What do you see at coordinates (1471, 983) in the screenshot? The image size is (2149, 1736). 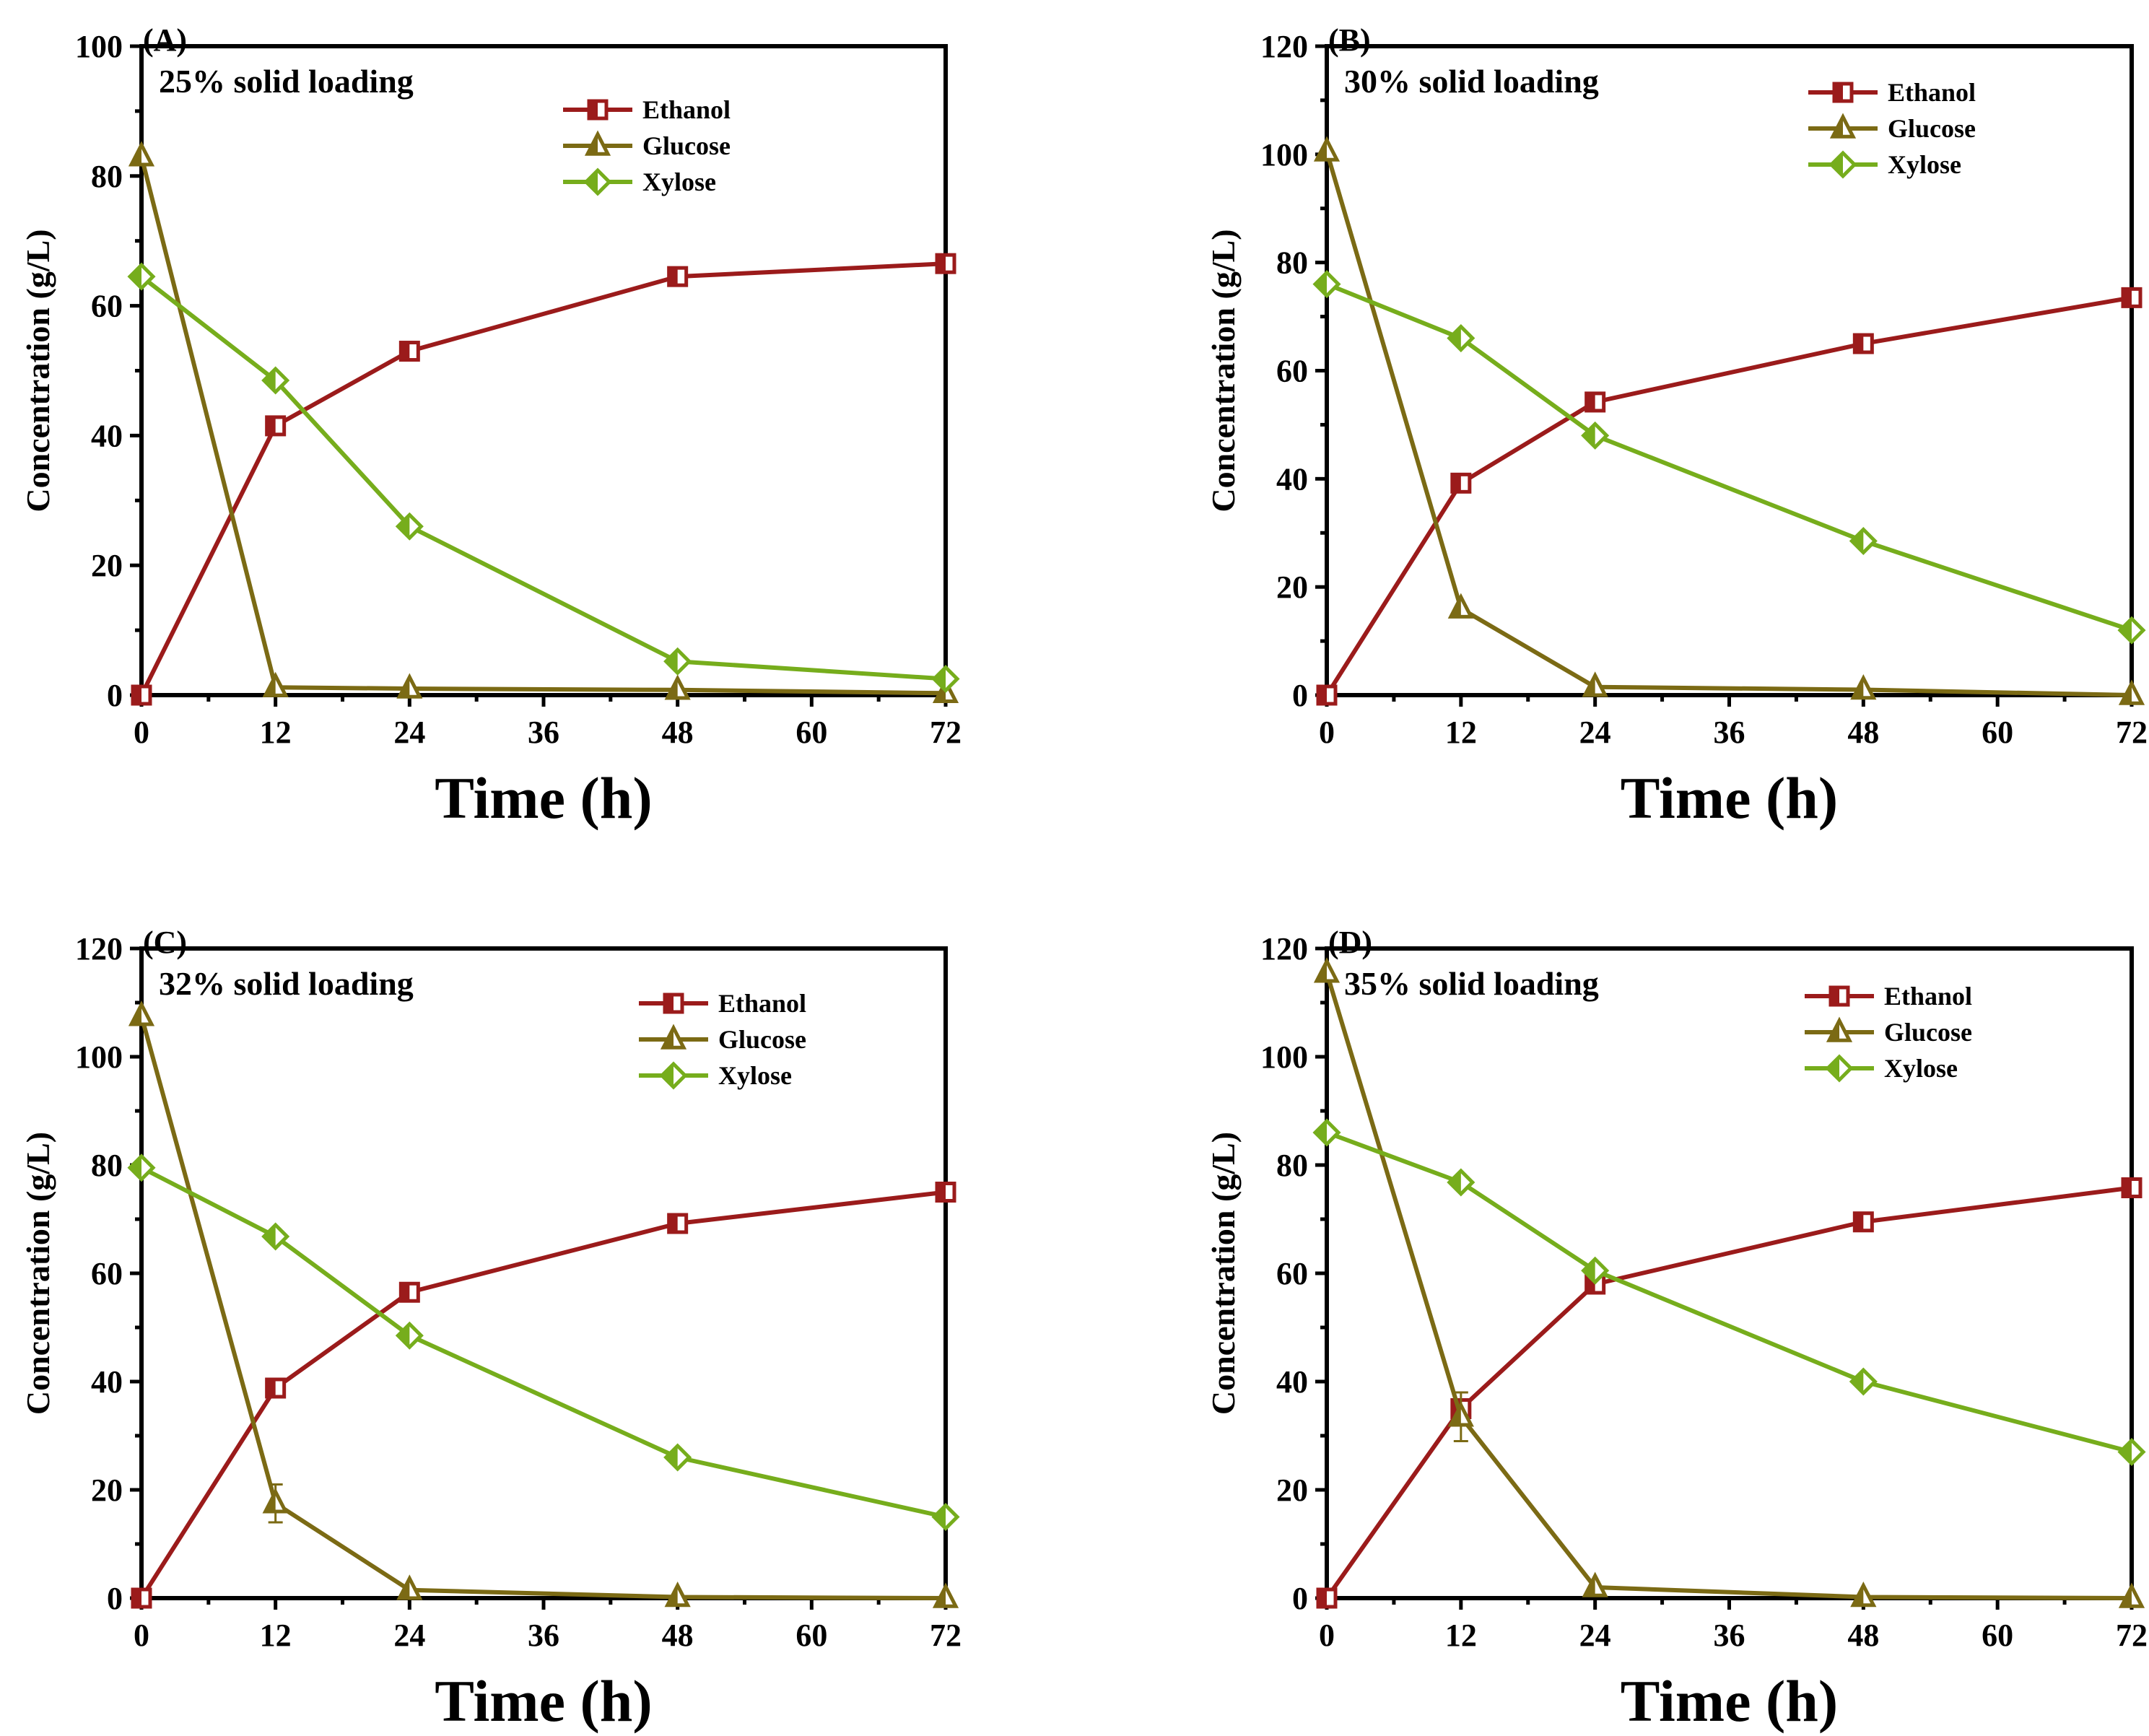 I see `panel-annotation: 35% solid loading` at bounding box center [1471, 983].